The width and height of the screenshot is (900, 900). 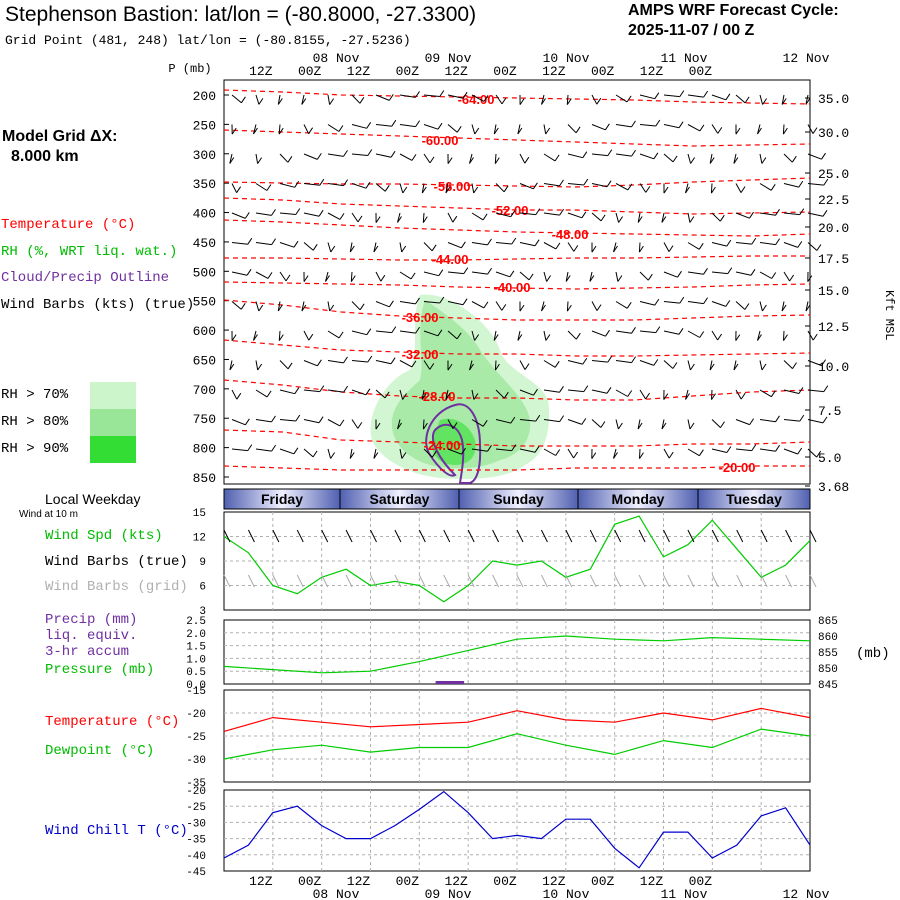 I want to click on bottom-tick-label: 12Z, so click(x=652, y=881).